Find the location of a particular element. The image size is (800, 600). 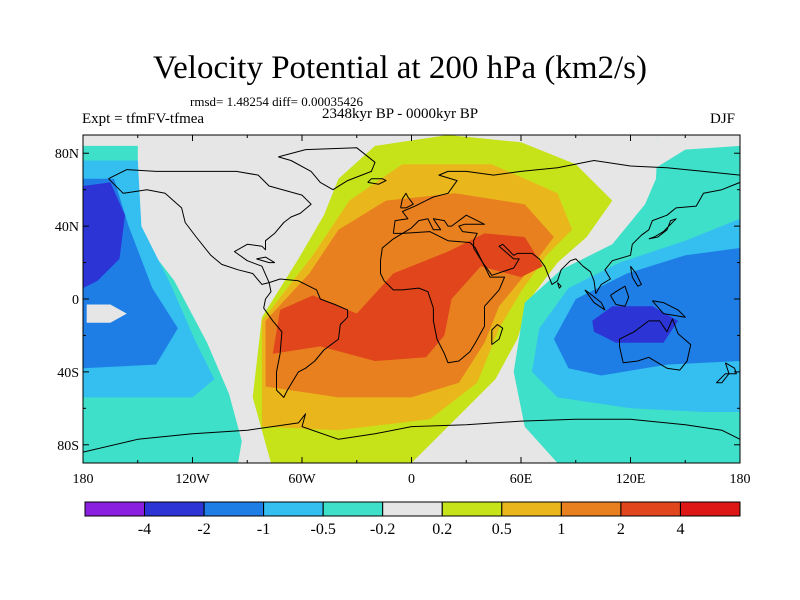

coastline-north-america is located at coordinates (210, 227).